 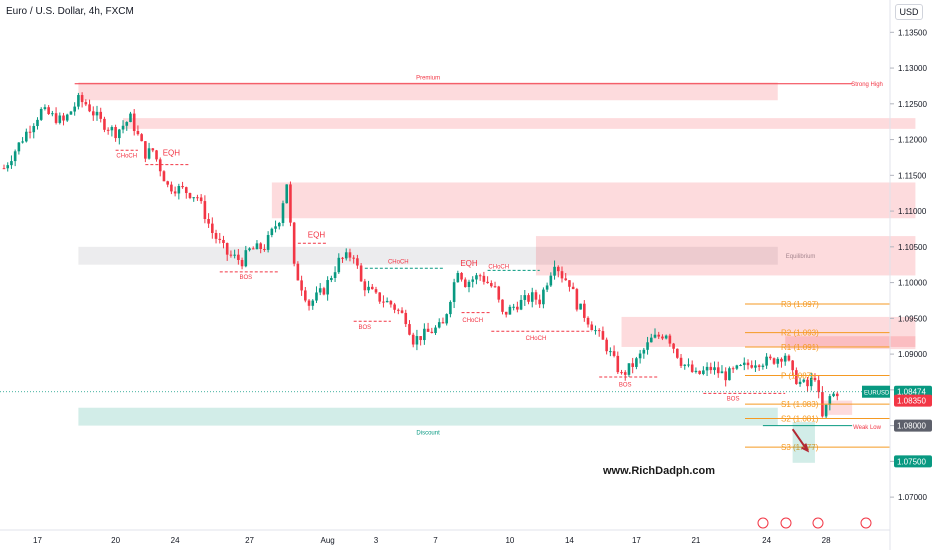 I want to click on zone-label: Discount, so click(x=428, y=434).